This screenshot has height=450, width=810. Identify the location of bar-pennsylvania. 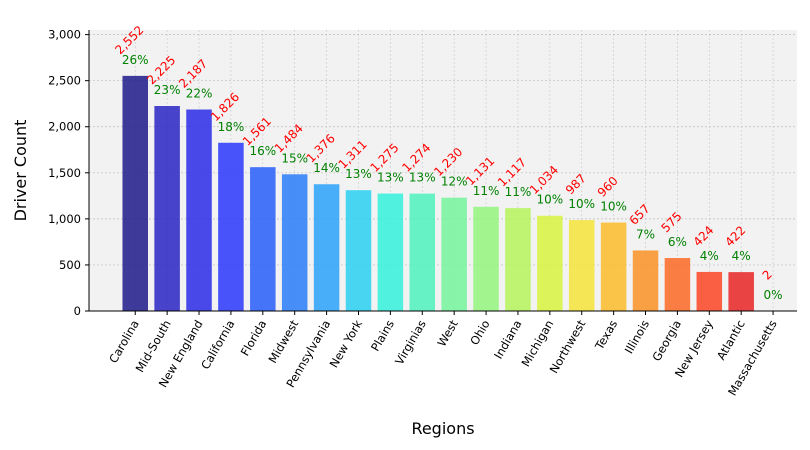
(326, 247).